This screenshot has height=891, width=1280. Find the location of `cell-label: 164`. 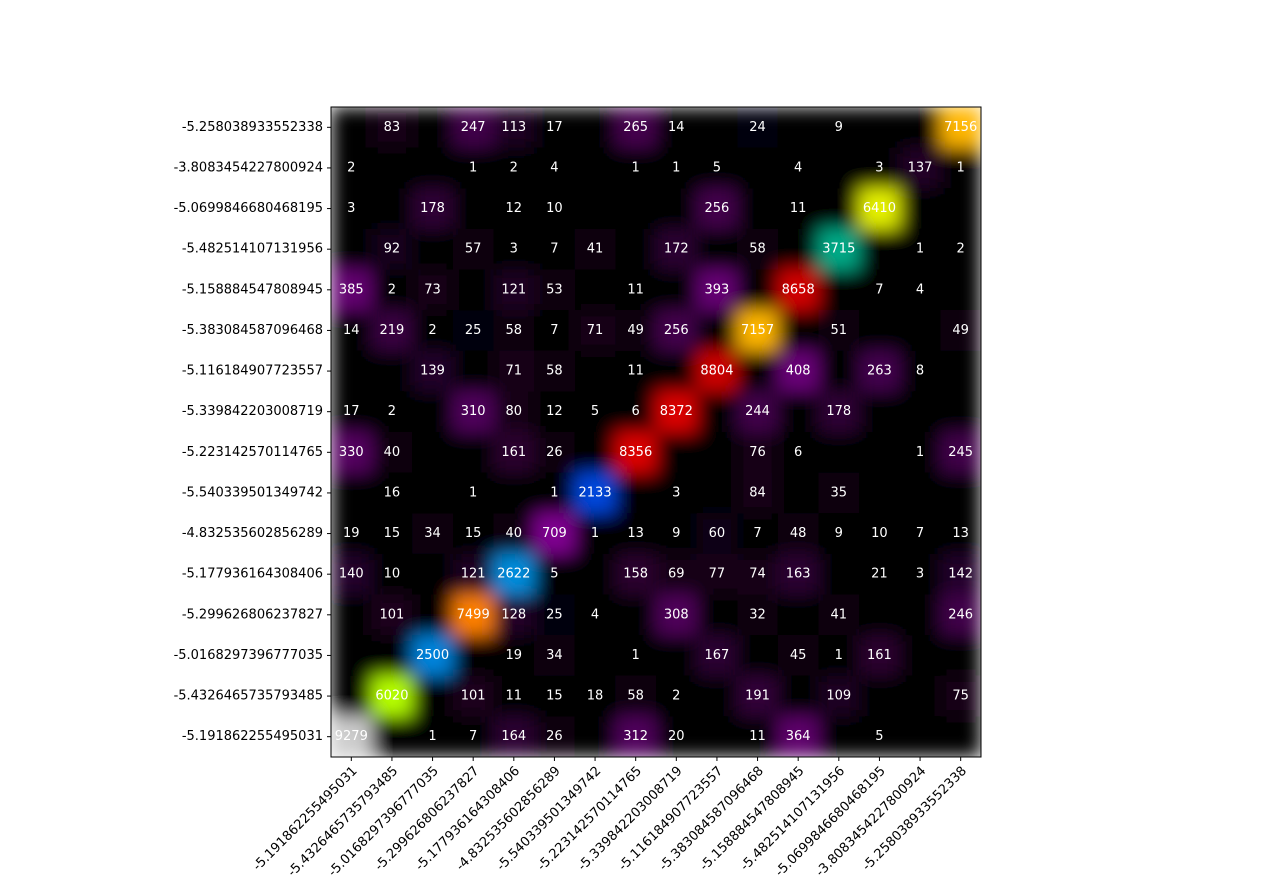

cell-label: 164 is located at coordinates (513, 736).